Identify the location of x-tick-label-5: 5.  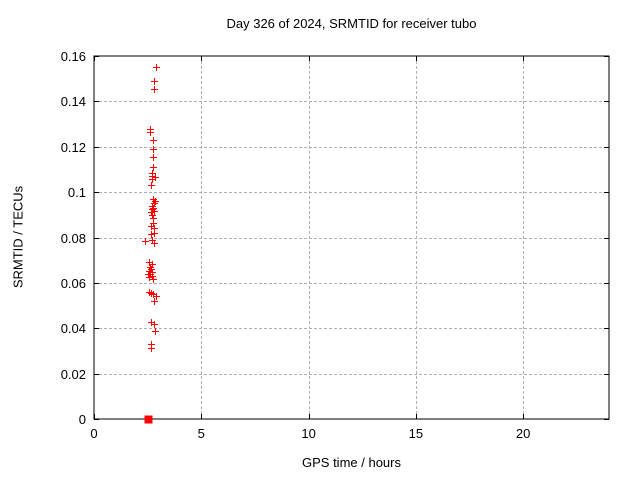
(201, 433).